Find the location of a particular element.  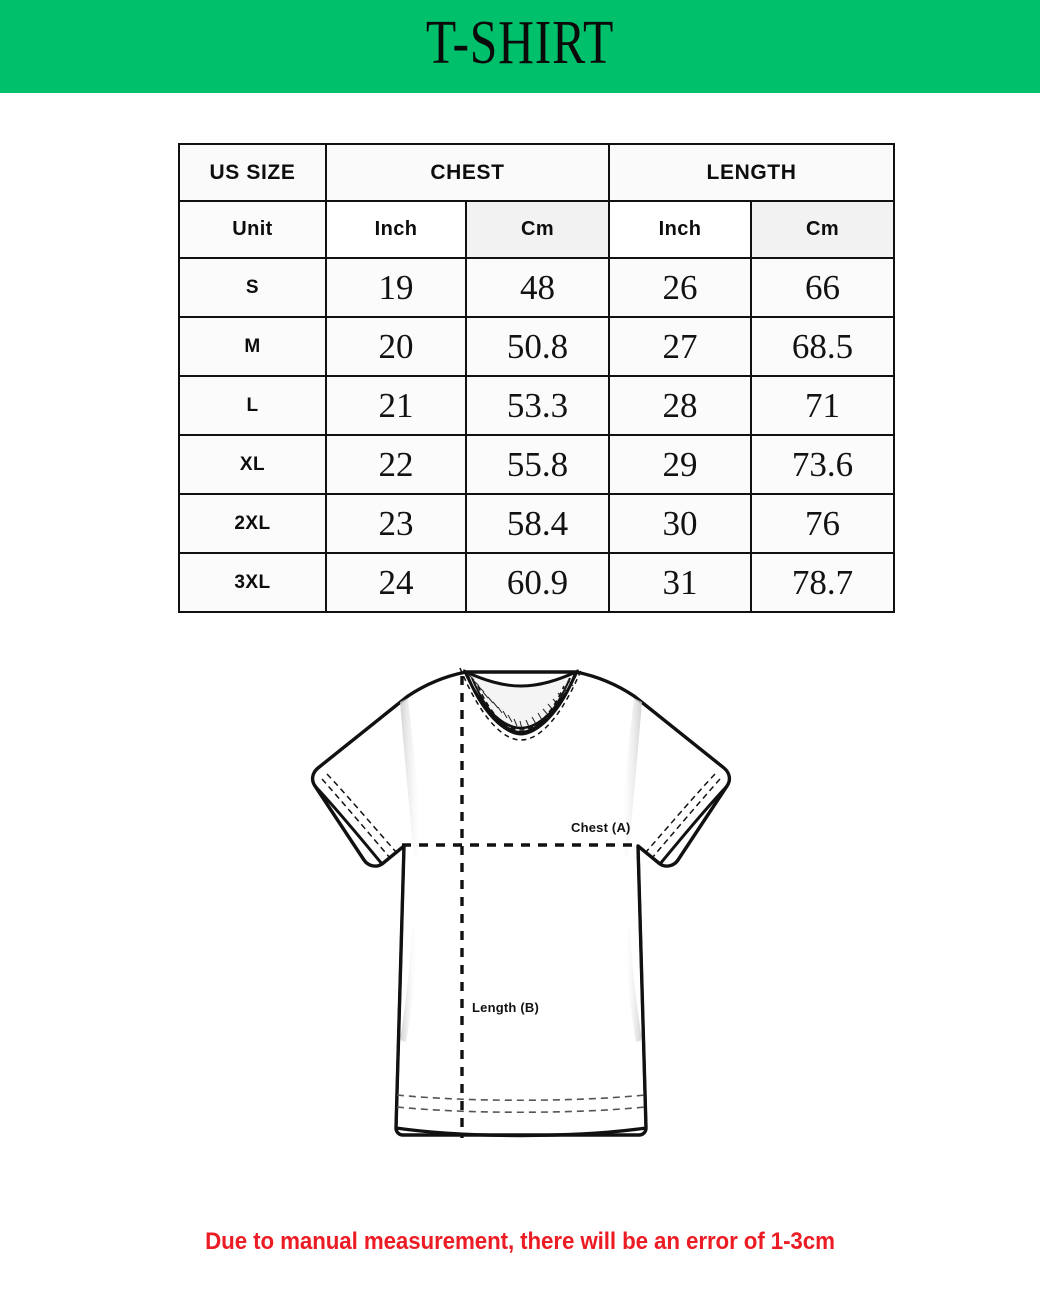

collar-rib is located at coordinates (521, 704).